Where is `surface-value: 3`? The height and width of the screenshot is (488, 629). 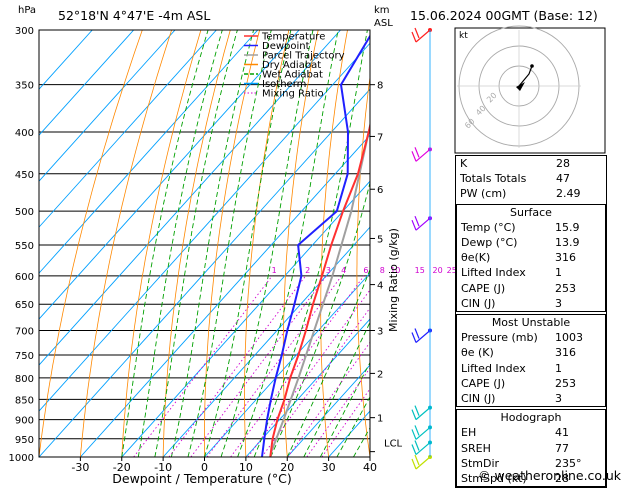
surface-value: 3 is located at coordinates (558, 303).